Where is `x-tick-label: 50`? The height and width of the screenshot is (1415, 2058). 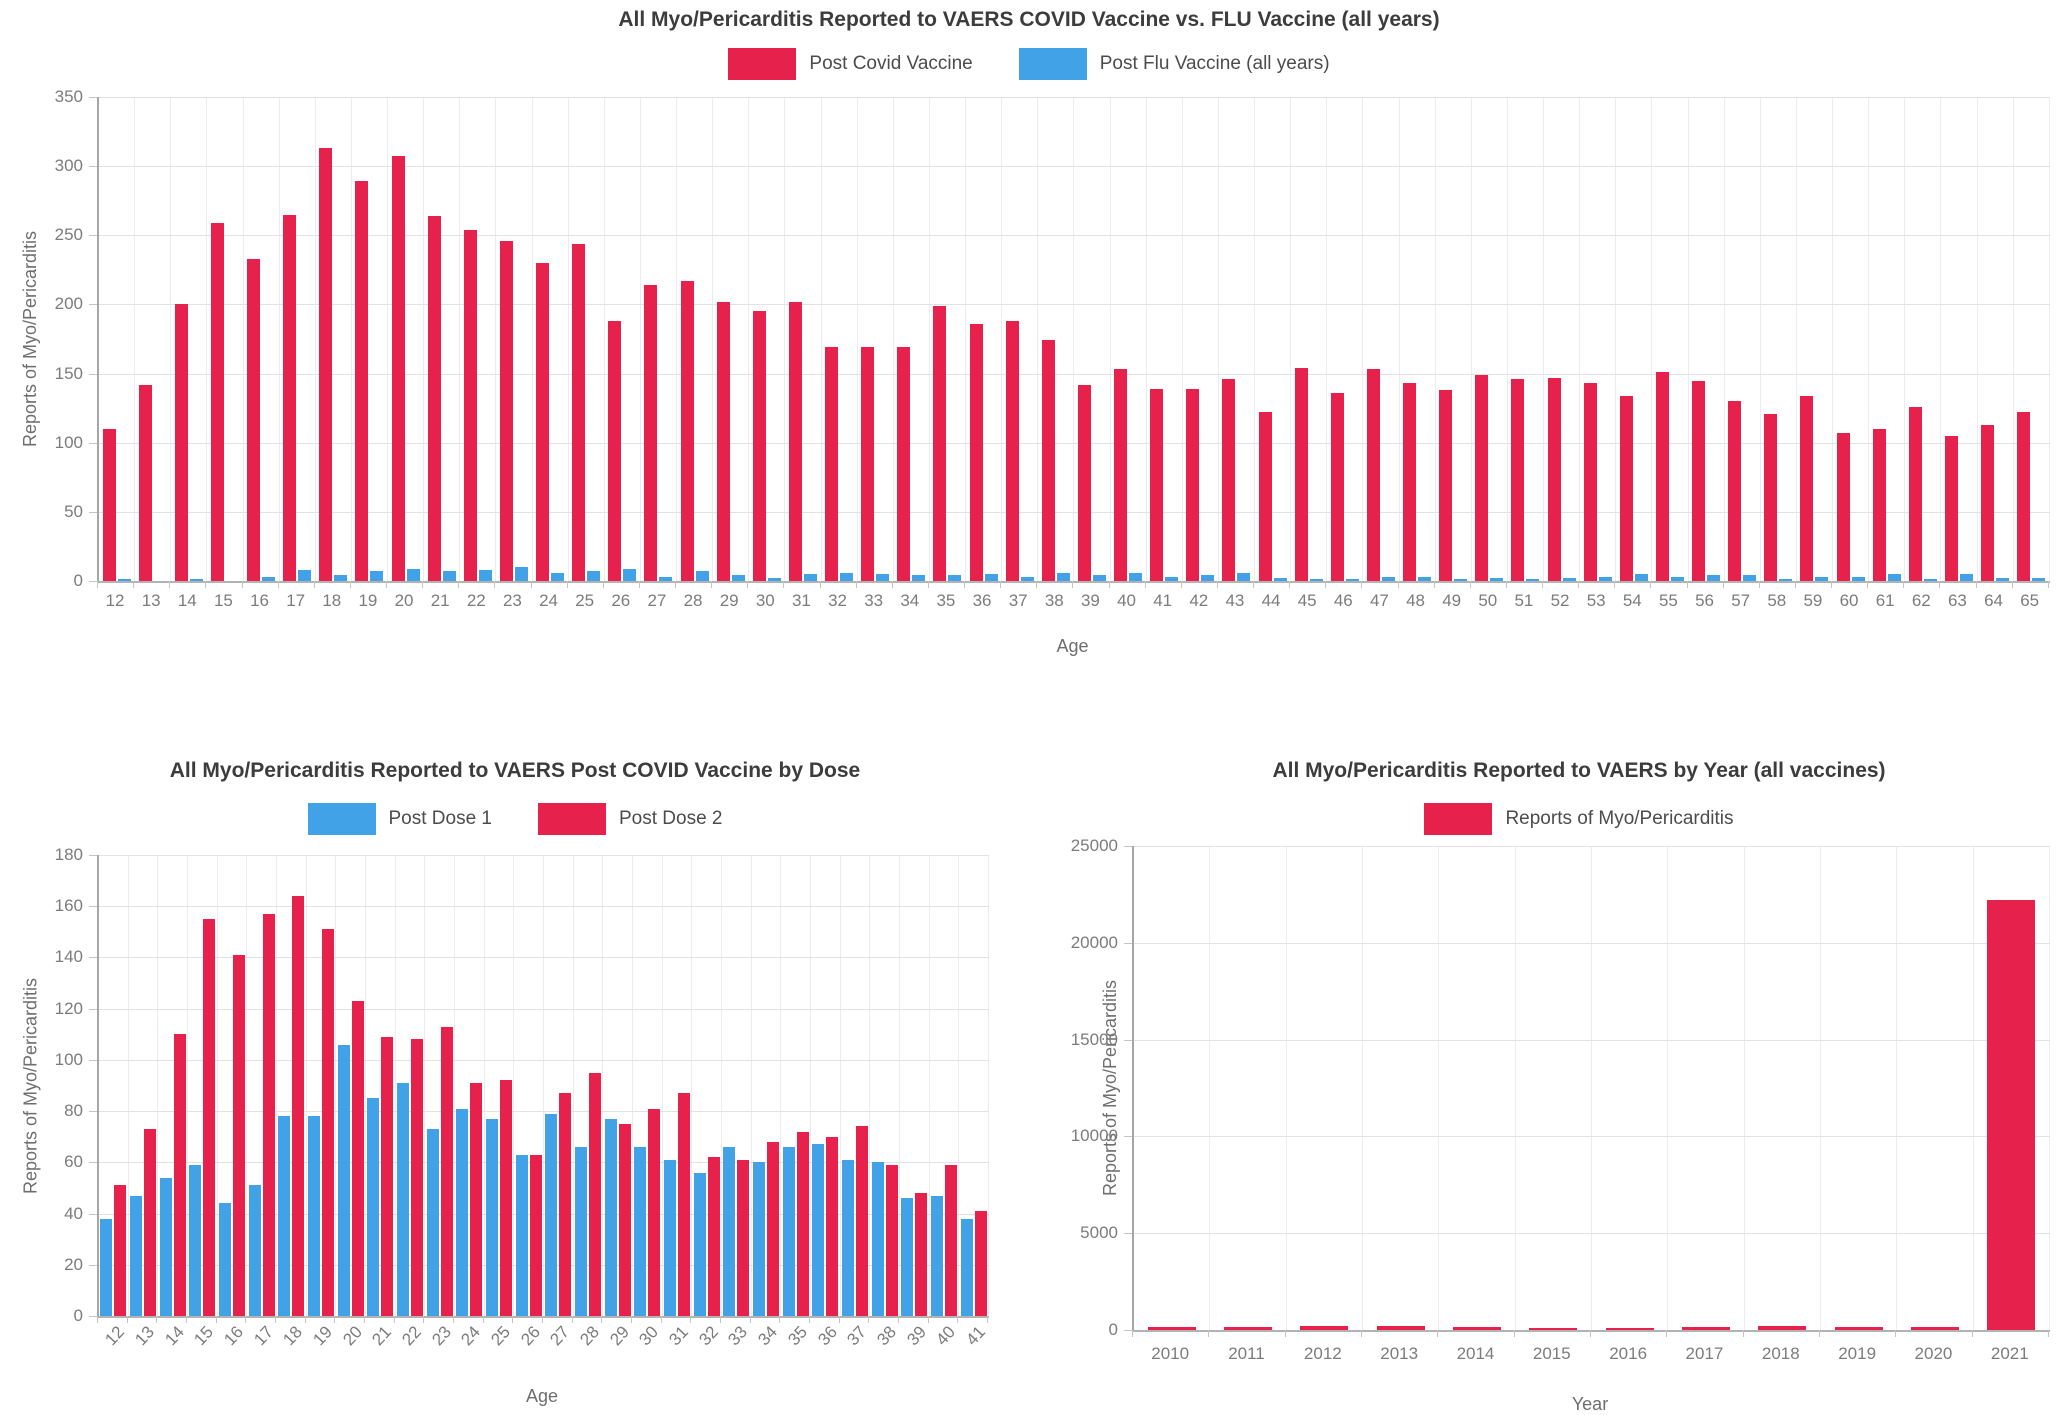
x-tick-label: 50 is located at coordinates (1488, 600).